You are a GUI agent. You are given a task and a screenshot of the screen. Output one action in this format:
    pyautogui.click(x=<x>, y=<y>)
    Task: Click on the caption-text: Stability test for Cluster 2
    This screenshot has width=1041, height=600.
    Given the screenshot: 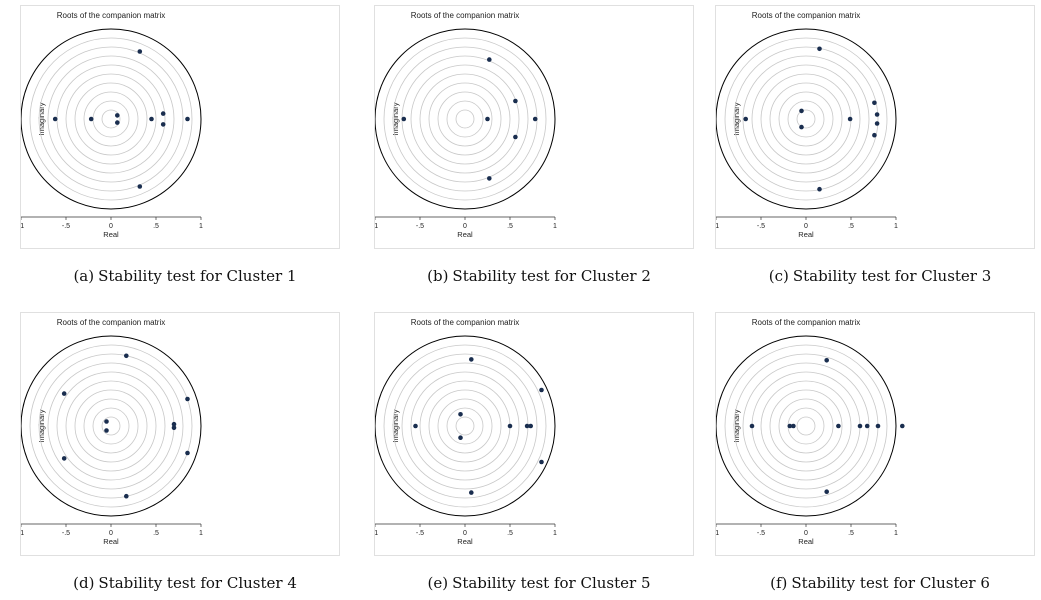 What is the action you would take?
    pyautogui.click(x=551, y=276)
    